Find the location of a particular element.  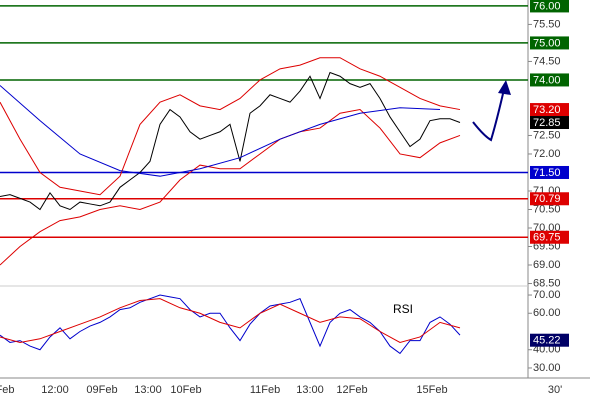

price-box-label: 45.22 is located at coordinates (547, 341).